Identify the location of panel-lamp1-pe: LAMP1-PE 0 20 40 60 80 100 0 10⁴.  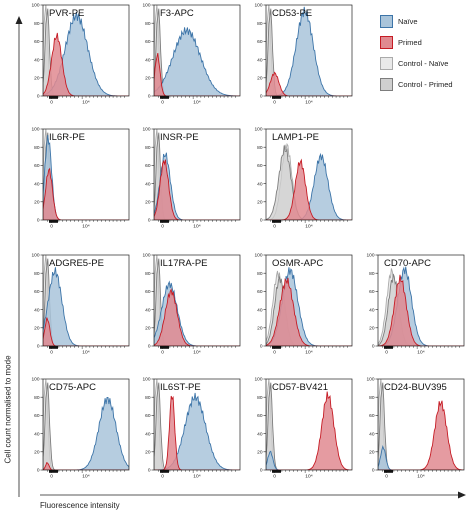
(303, 178).